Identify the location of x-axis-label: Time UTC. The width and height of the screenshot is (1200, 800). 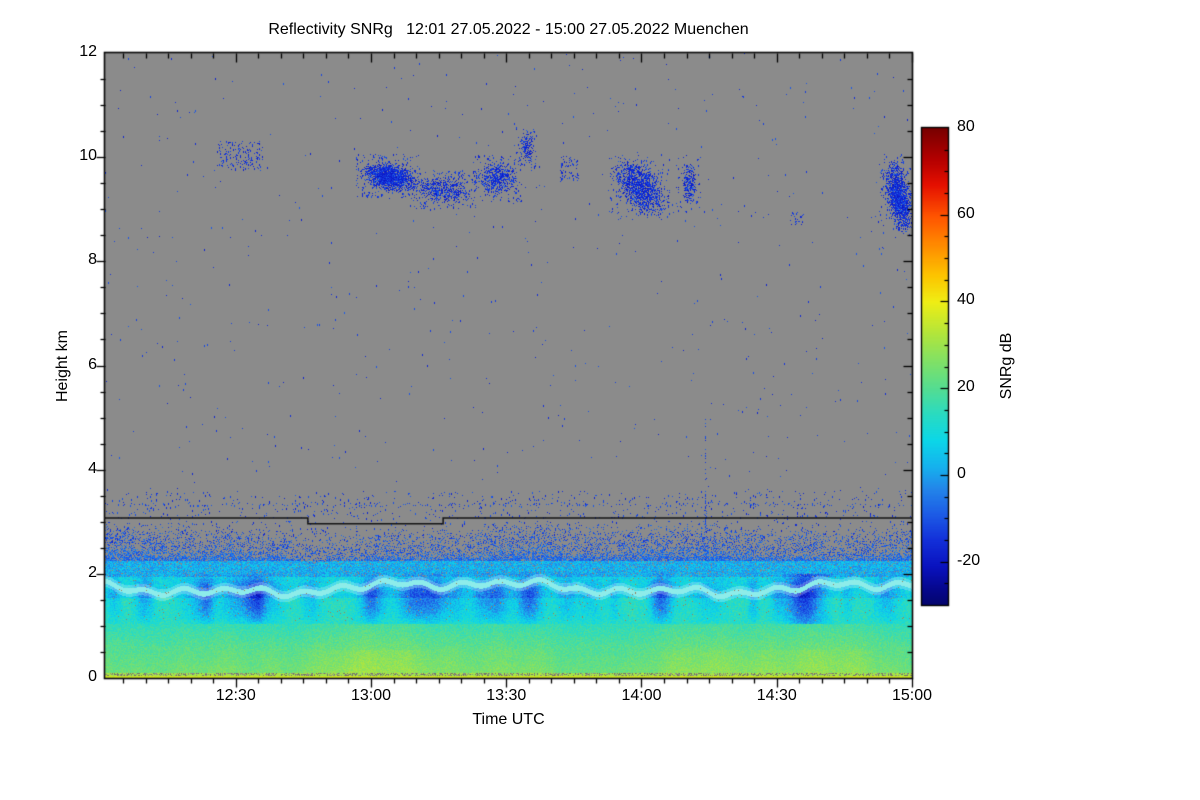
(508, 719).